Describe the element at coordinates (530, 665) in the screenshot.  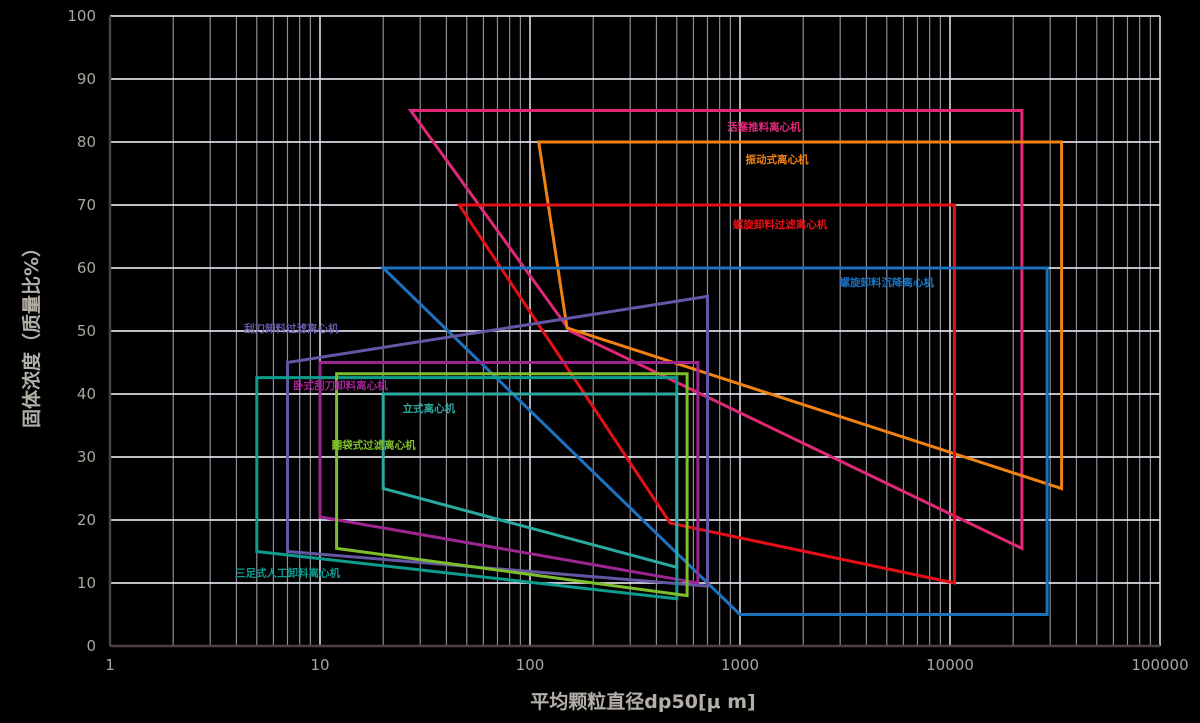
I see `x-tick-100: 100` at that location.